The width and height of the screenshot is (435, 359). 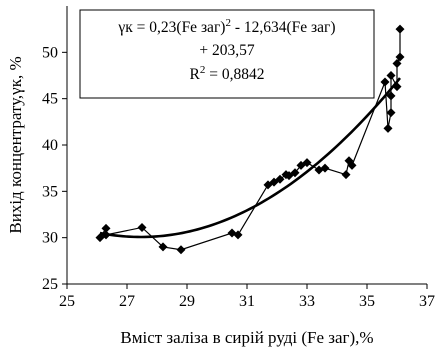 What do you see at coordinates (247, 301) in the screenshot?
I see `x-tick-label: 31` at bounding box center [247, 301].